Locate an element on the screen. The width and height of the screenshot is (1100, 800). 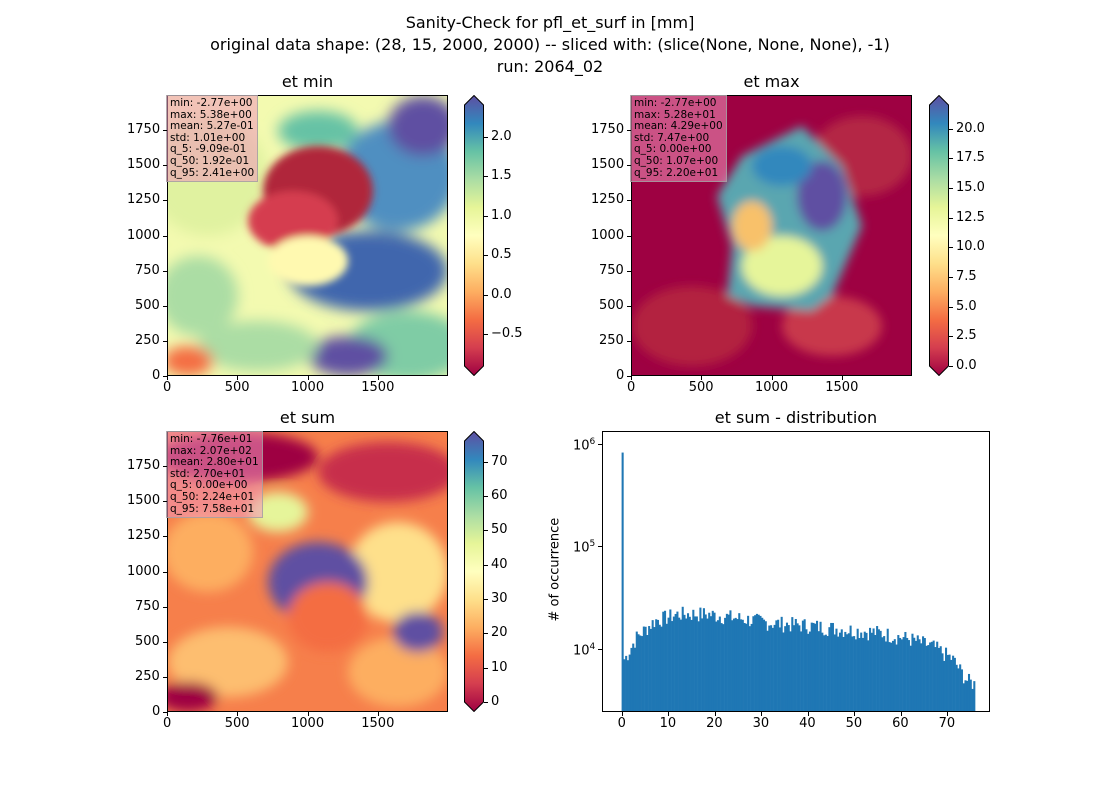
colorbar-tick-label: 70 is located at coordinates (499, 461).